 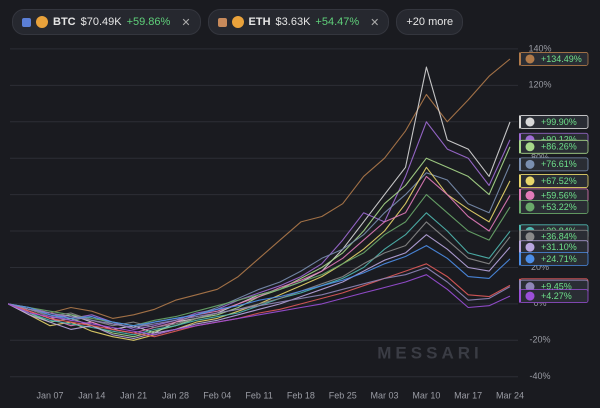 I want to click on end-tag-label: +36.84%, so click(x=559, y=237).